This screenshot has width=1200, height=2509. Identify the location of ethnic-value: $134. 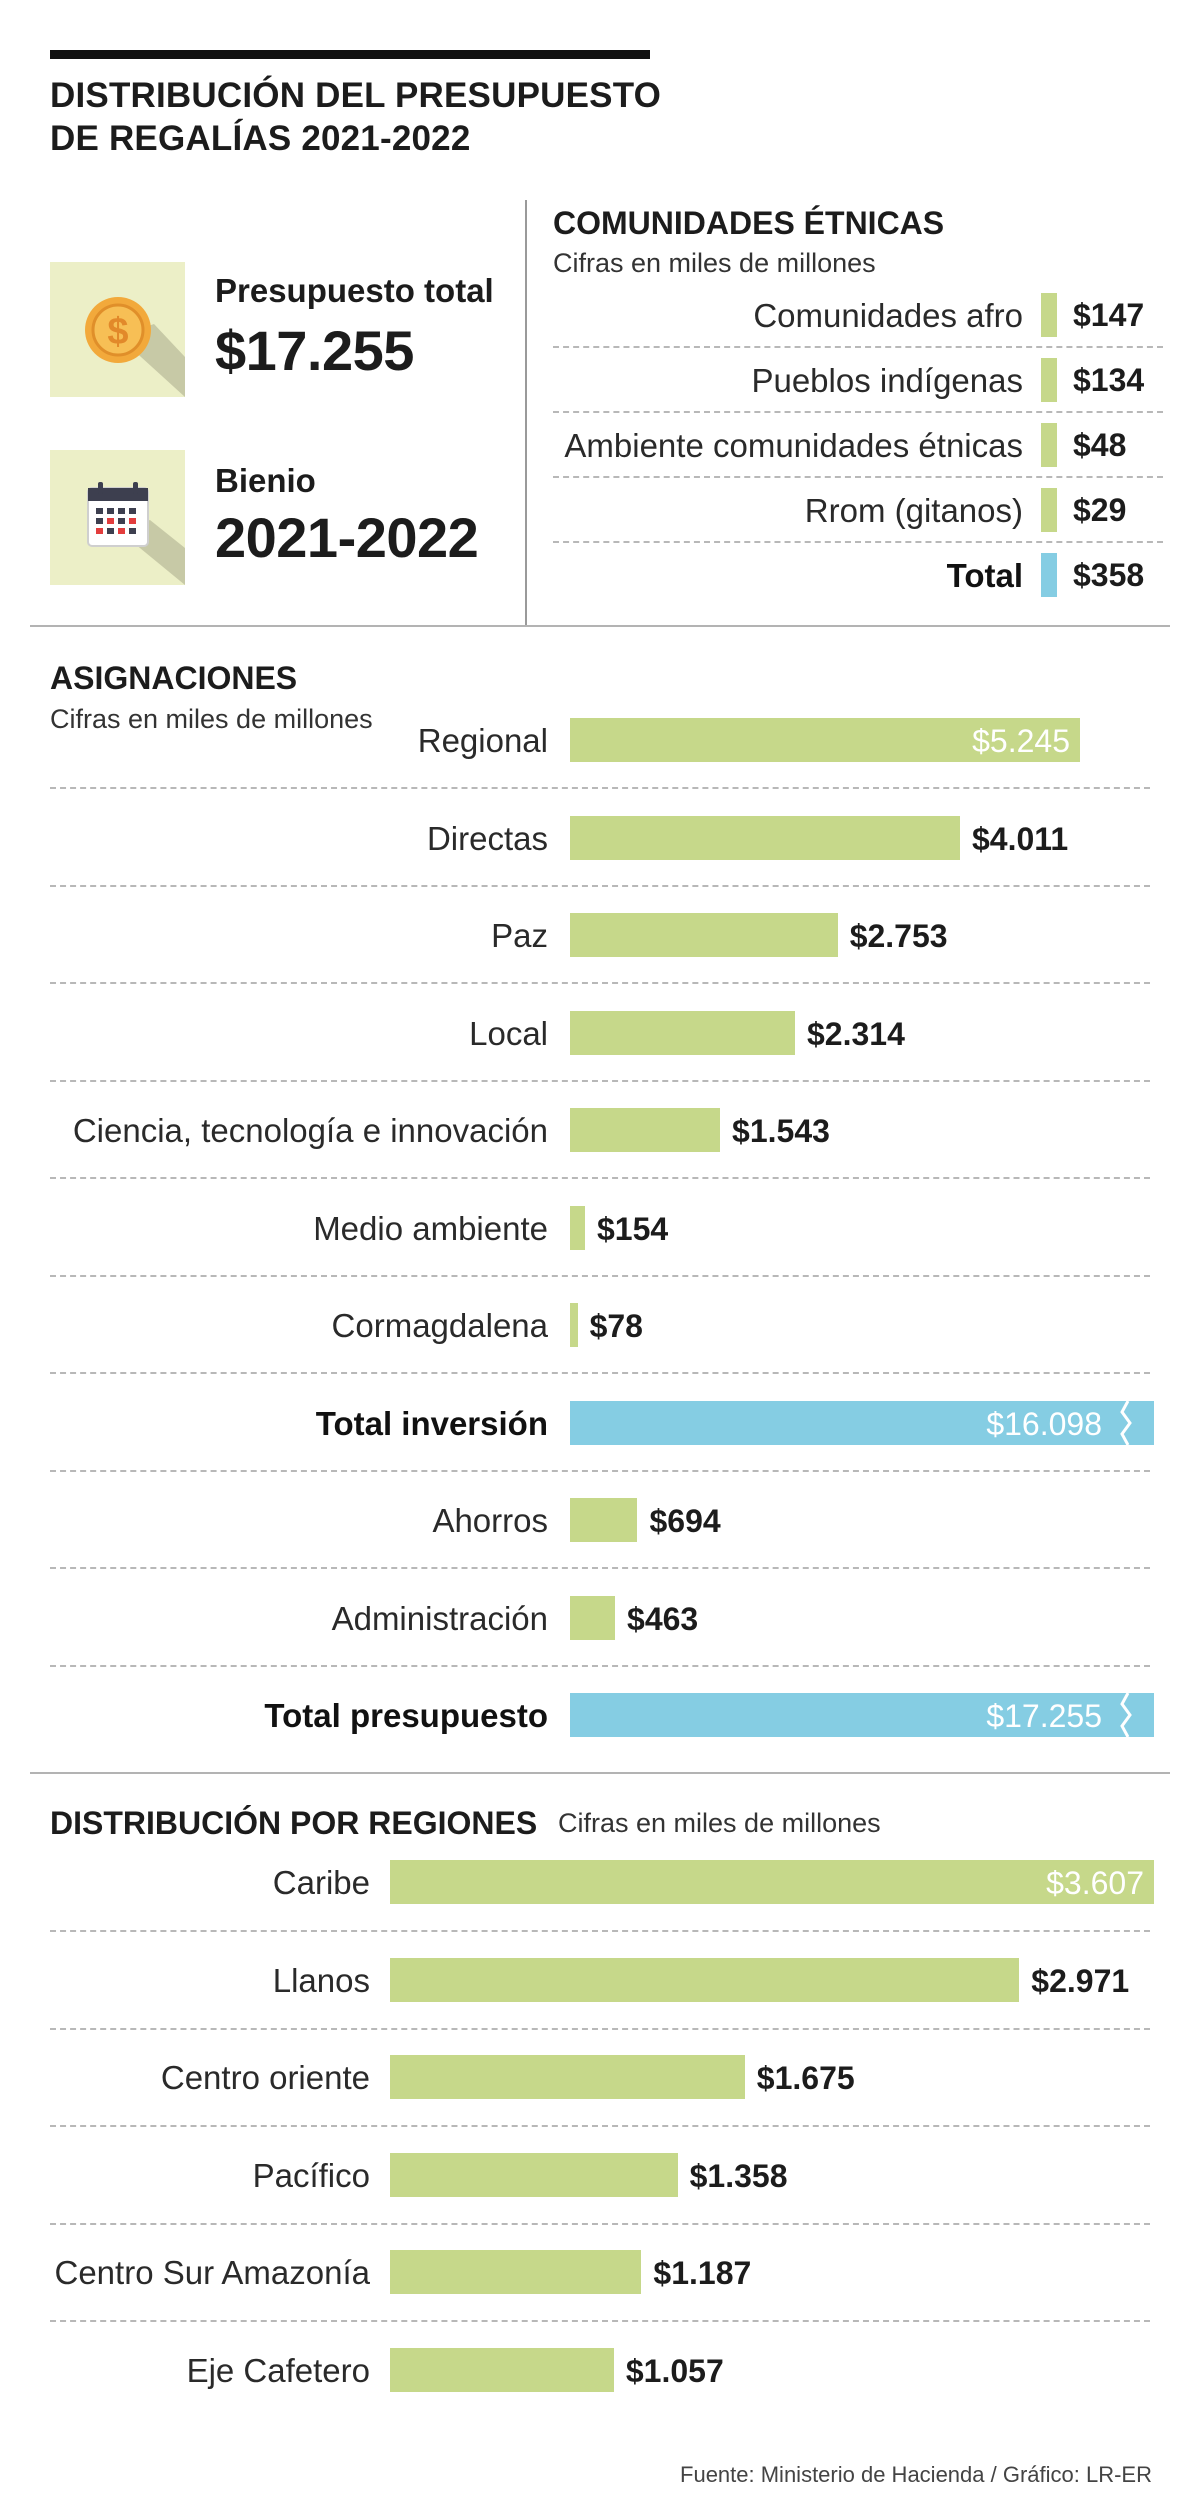
(1109, 380).